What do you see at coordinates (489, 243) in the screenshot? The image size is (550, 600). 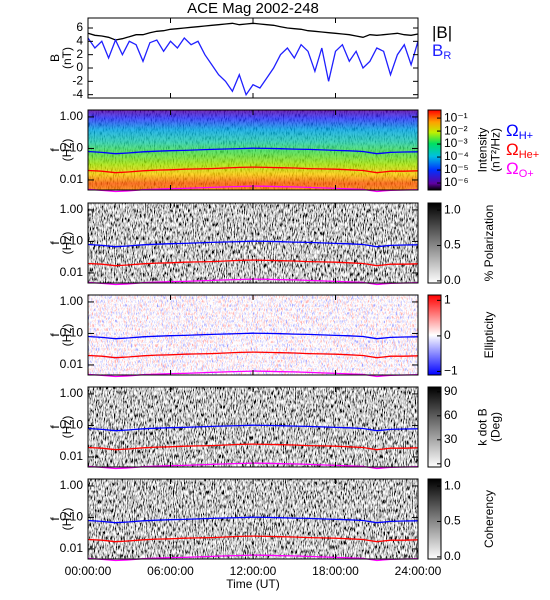 I see `colorbar-label: % Polarization` at bounding box center [489, 243].